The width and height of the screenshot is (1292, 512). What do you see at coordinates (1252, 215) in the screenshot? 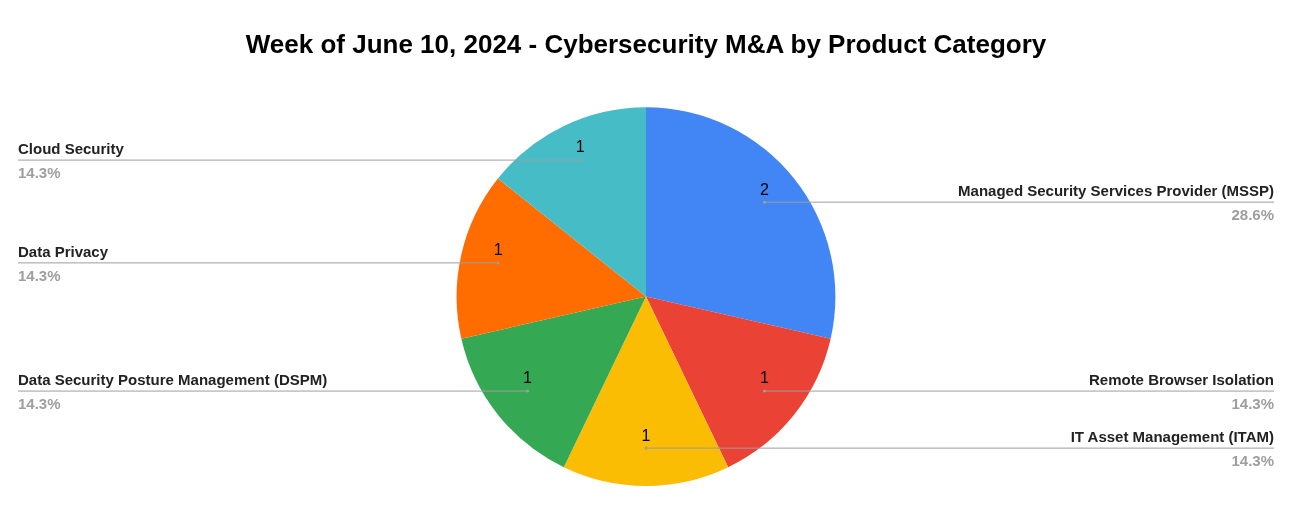
I see `text: 28.6%` at bounding box center [1252, 215].